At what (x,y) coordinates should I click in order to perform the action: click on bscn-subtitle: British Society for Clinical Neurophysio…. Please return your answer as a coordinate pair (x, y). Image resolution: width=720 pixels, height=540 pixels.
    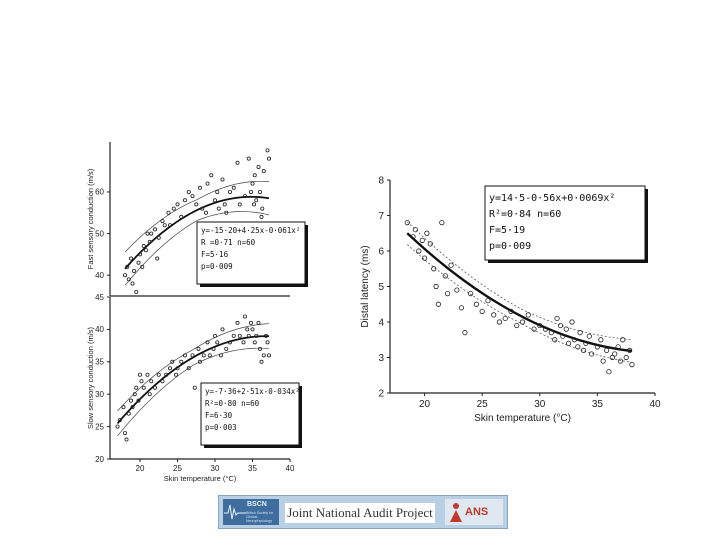
    Looking at the image, I should click on (260, 517).